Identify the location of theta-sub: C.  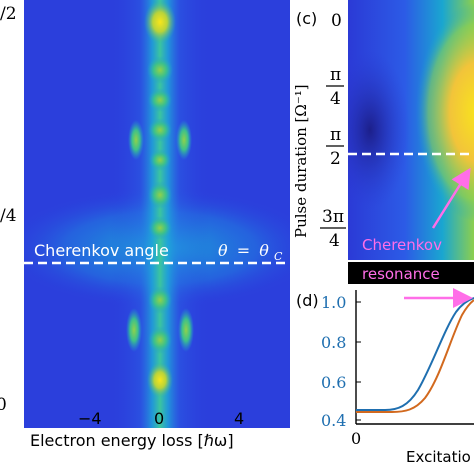
(278, 256).